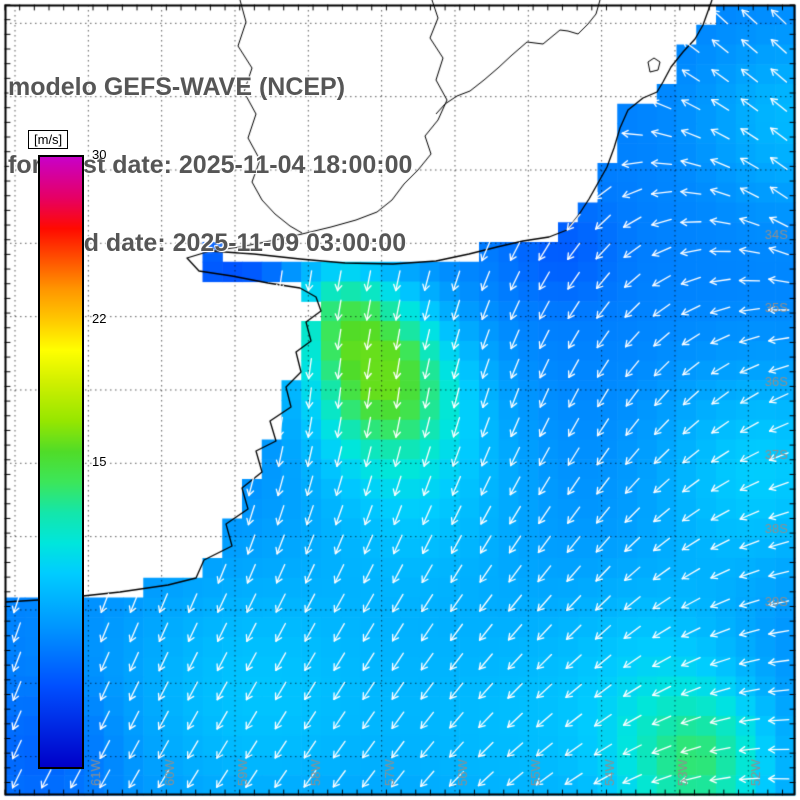  What do you see at coordinates (99, 461) in the screenshot?
I see `colorbar-tick-label: 15` at bounding box center [99, 461].